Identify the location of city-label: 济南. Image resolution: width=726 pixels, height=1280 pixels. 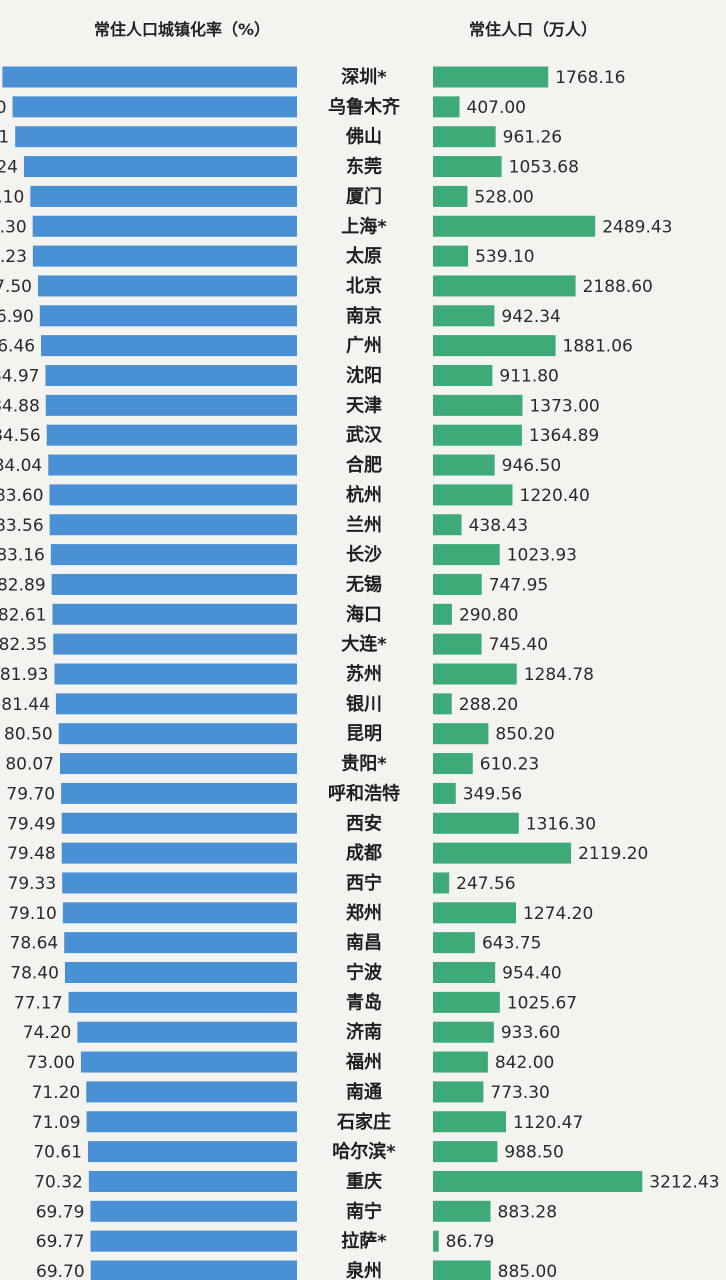
(364, 1032).